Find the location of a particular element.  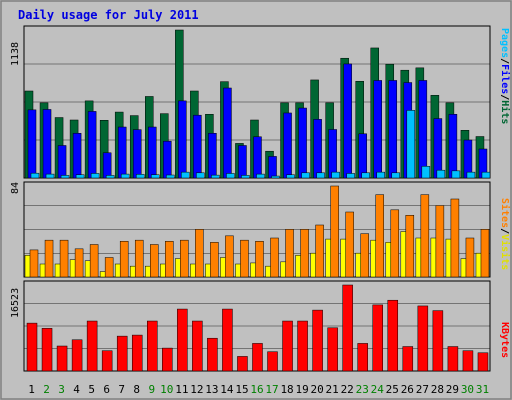

x-tick-day-20: 20 is located at coordinates (317, 389).